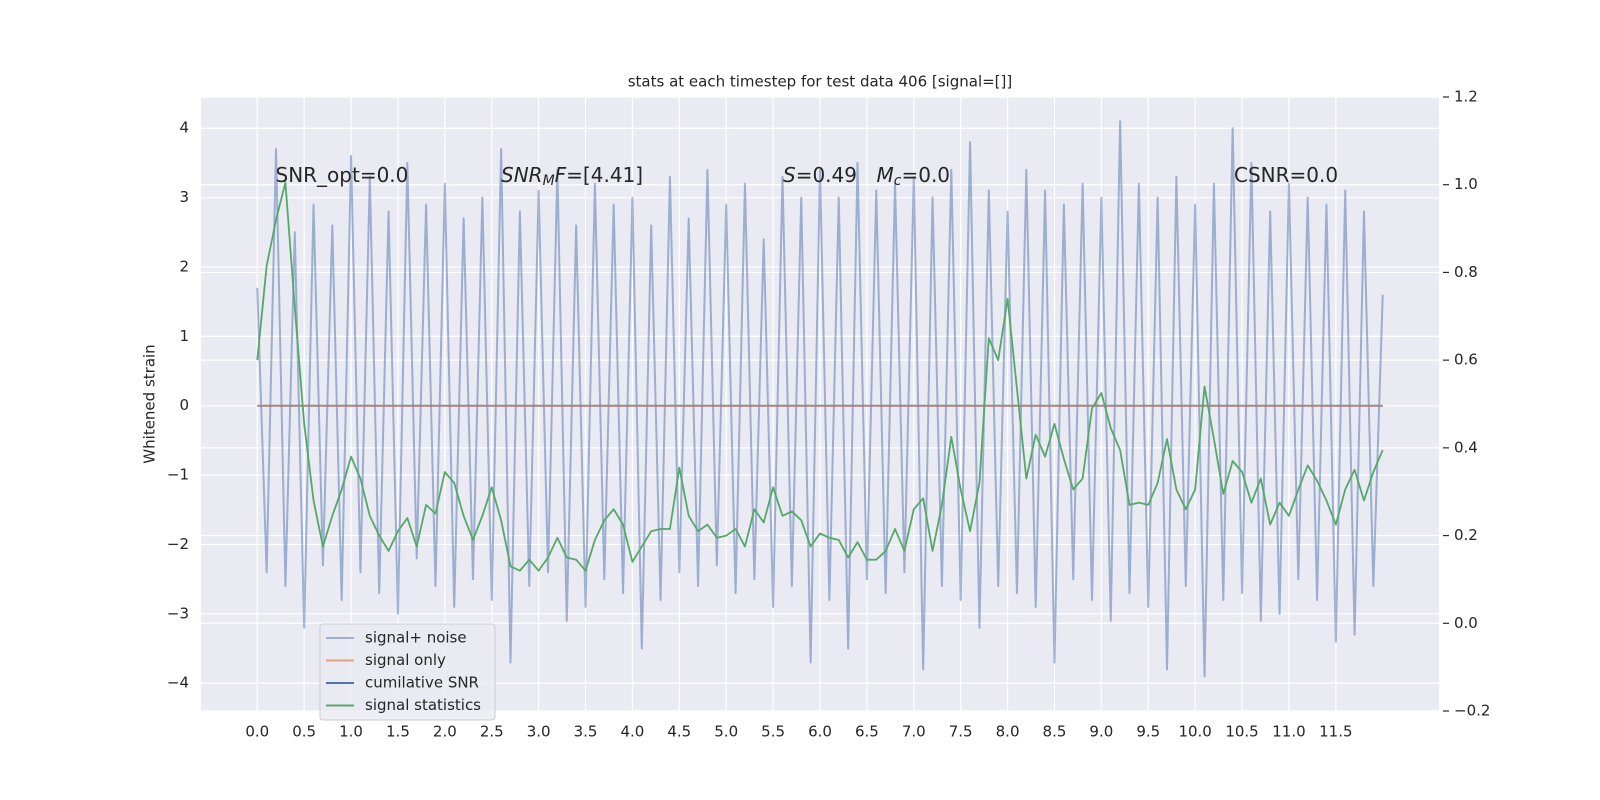 Image resolution: width=1600 pixels, height=800 pixels. What do you see at coordinates (1055, 732) in the screenshot?
I see `x-tick-label: 8.5` at bounding box center [1055, 732].